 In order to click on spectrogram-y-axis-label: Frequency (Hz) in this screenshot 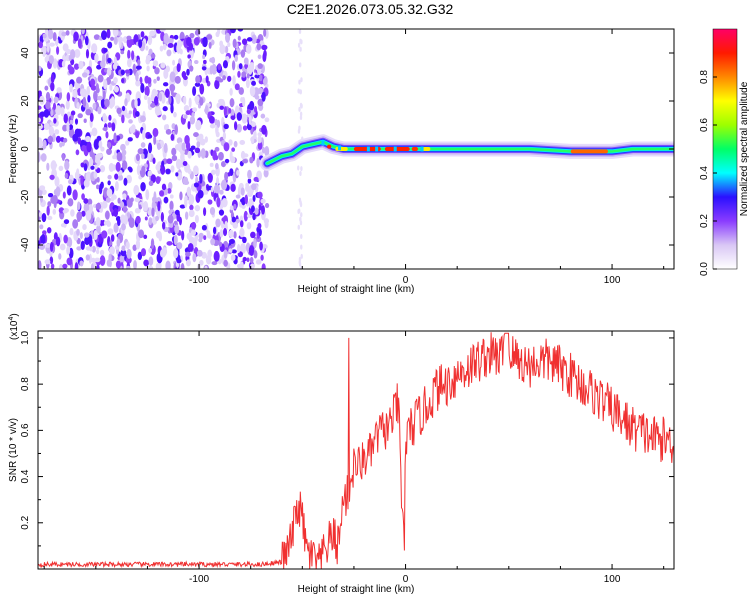, I will do `click(13, 149)`.